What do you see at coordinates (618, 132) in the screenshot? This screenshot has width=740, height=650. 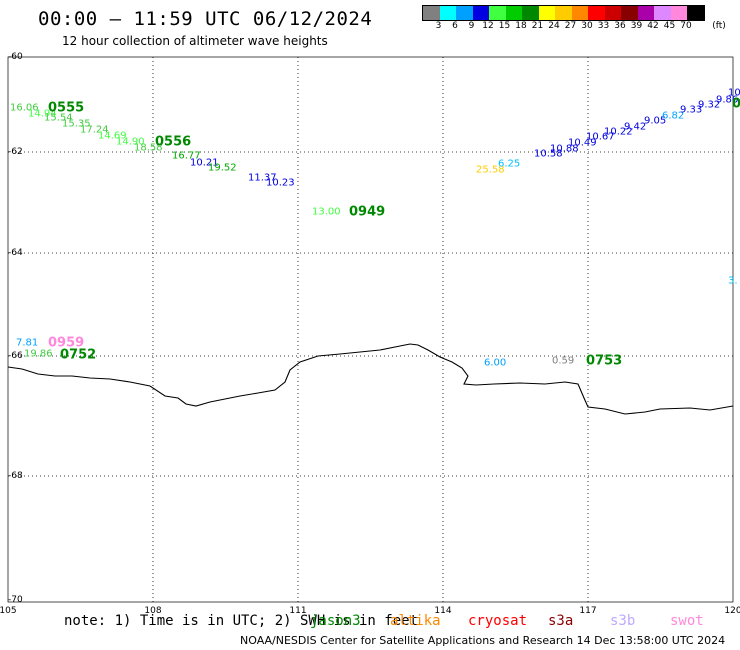 I see `wave-height-label: 10.22` at bounding box center [618, 132].